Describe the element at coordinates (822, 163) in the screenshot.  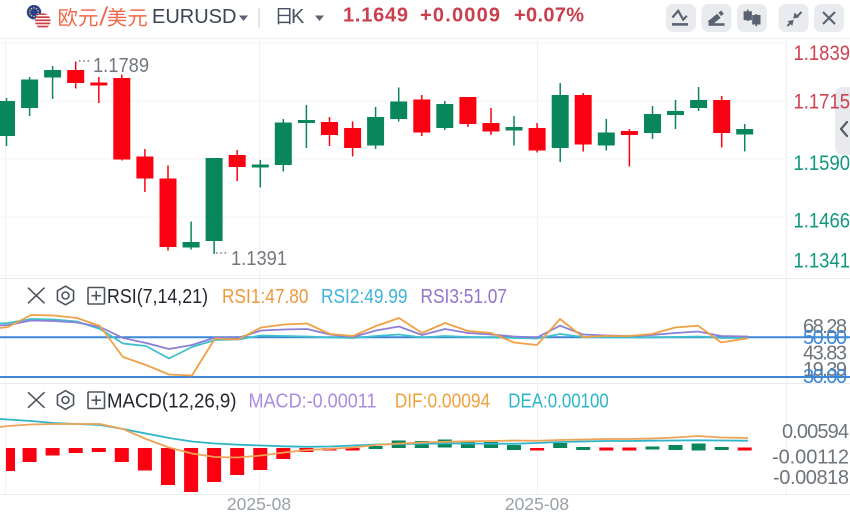
I see `svg-text: 1.1590` at that location.